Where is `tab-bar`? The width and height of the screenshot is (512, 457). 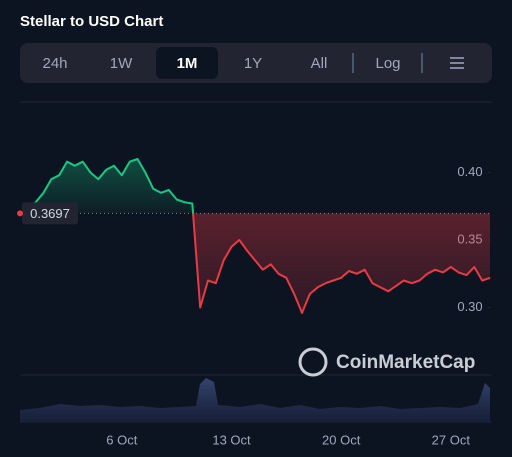
tab-bar is located at coordinates (256, 63).